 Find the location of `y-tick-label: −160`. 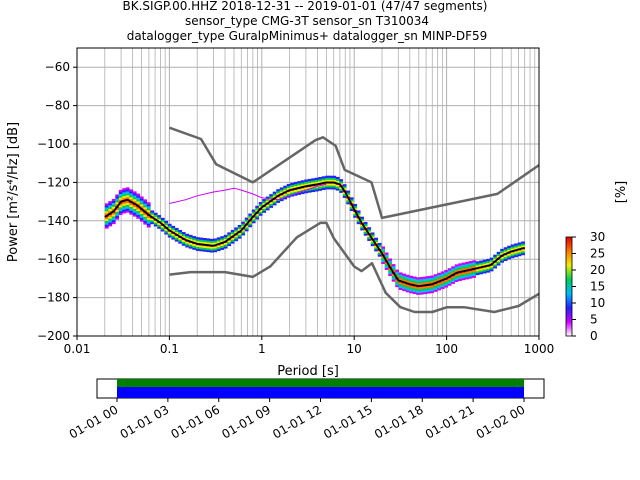

y-tick-label: −160 is located at coordinates (53, 259).